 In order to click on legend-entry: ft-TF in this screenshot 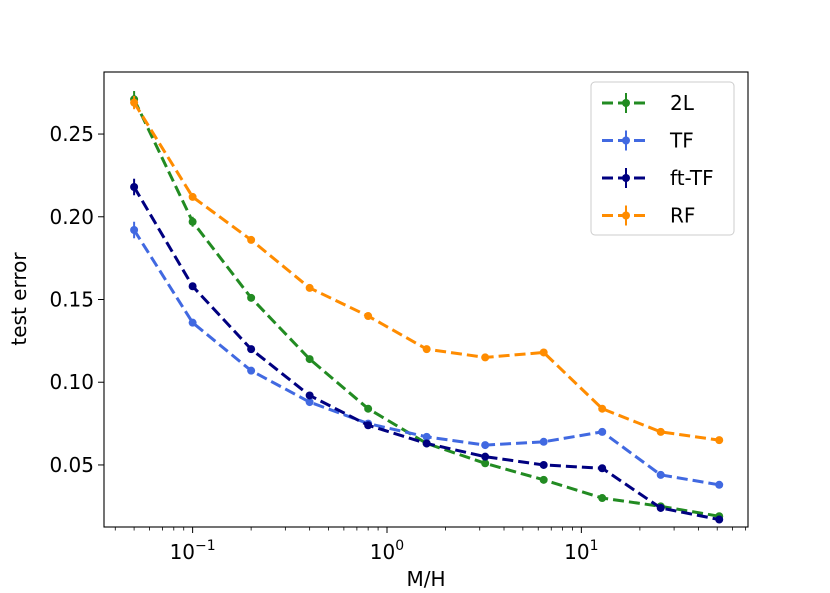, I will do `click(658, 178)`.